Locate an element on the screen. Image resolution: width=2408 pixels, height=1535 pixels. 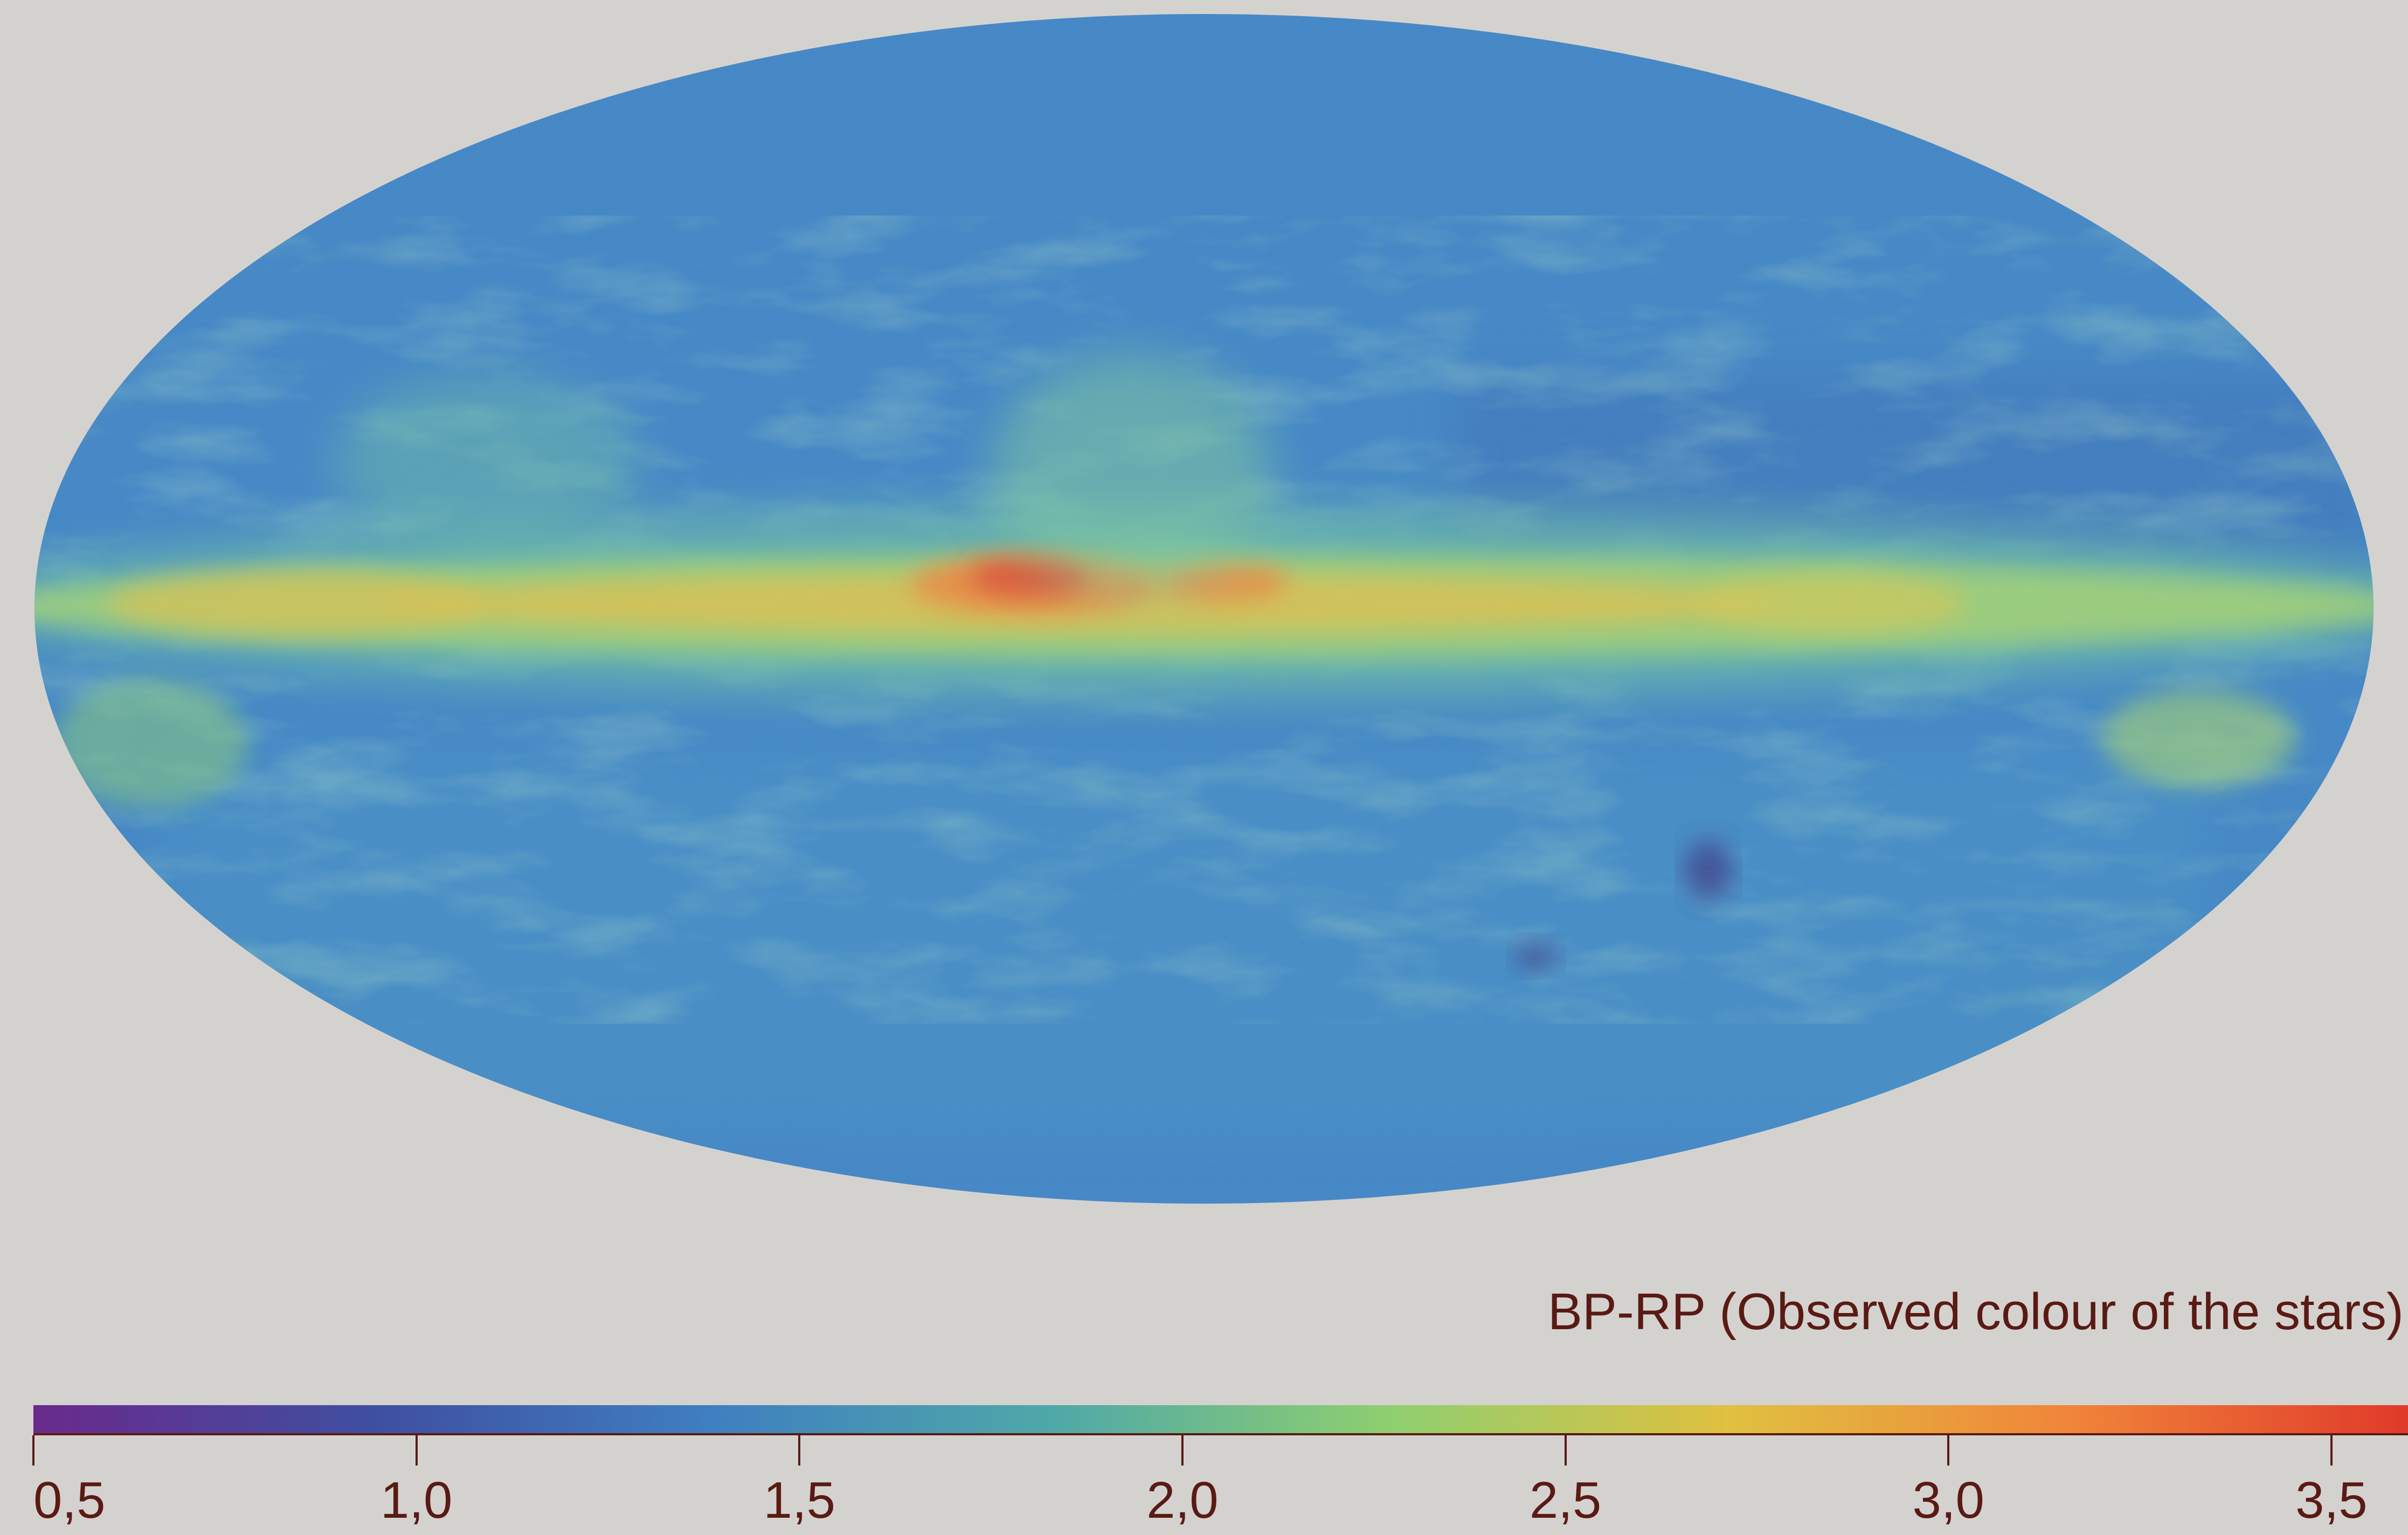
colorbar-tick-label: 3,5 is located at coordinates (2331, 1500).